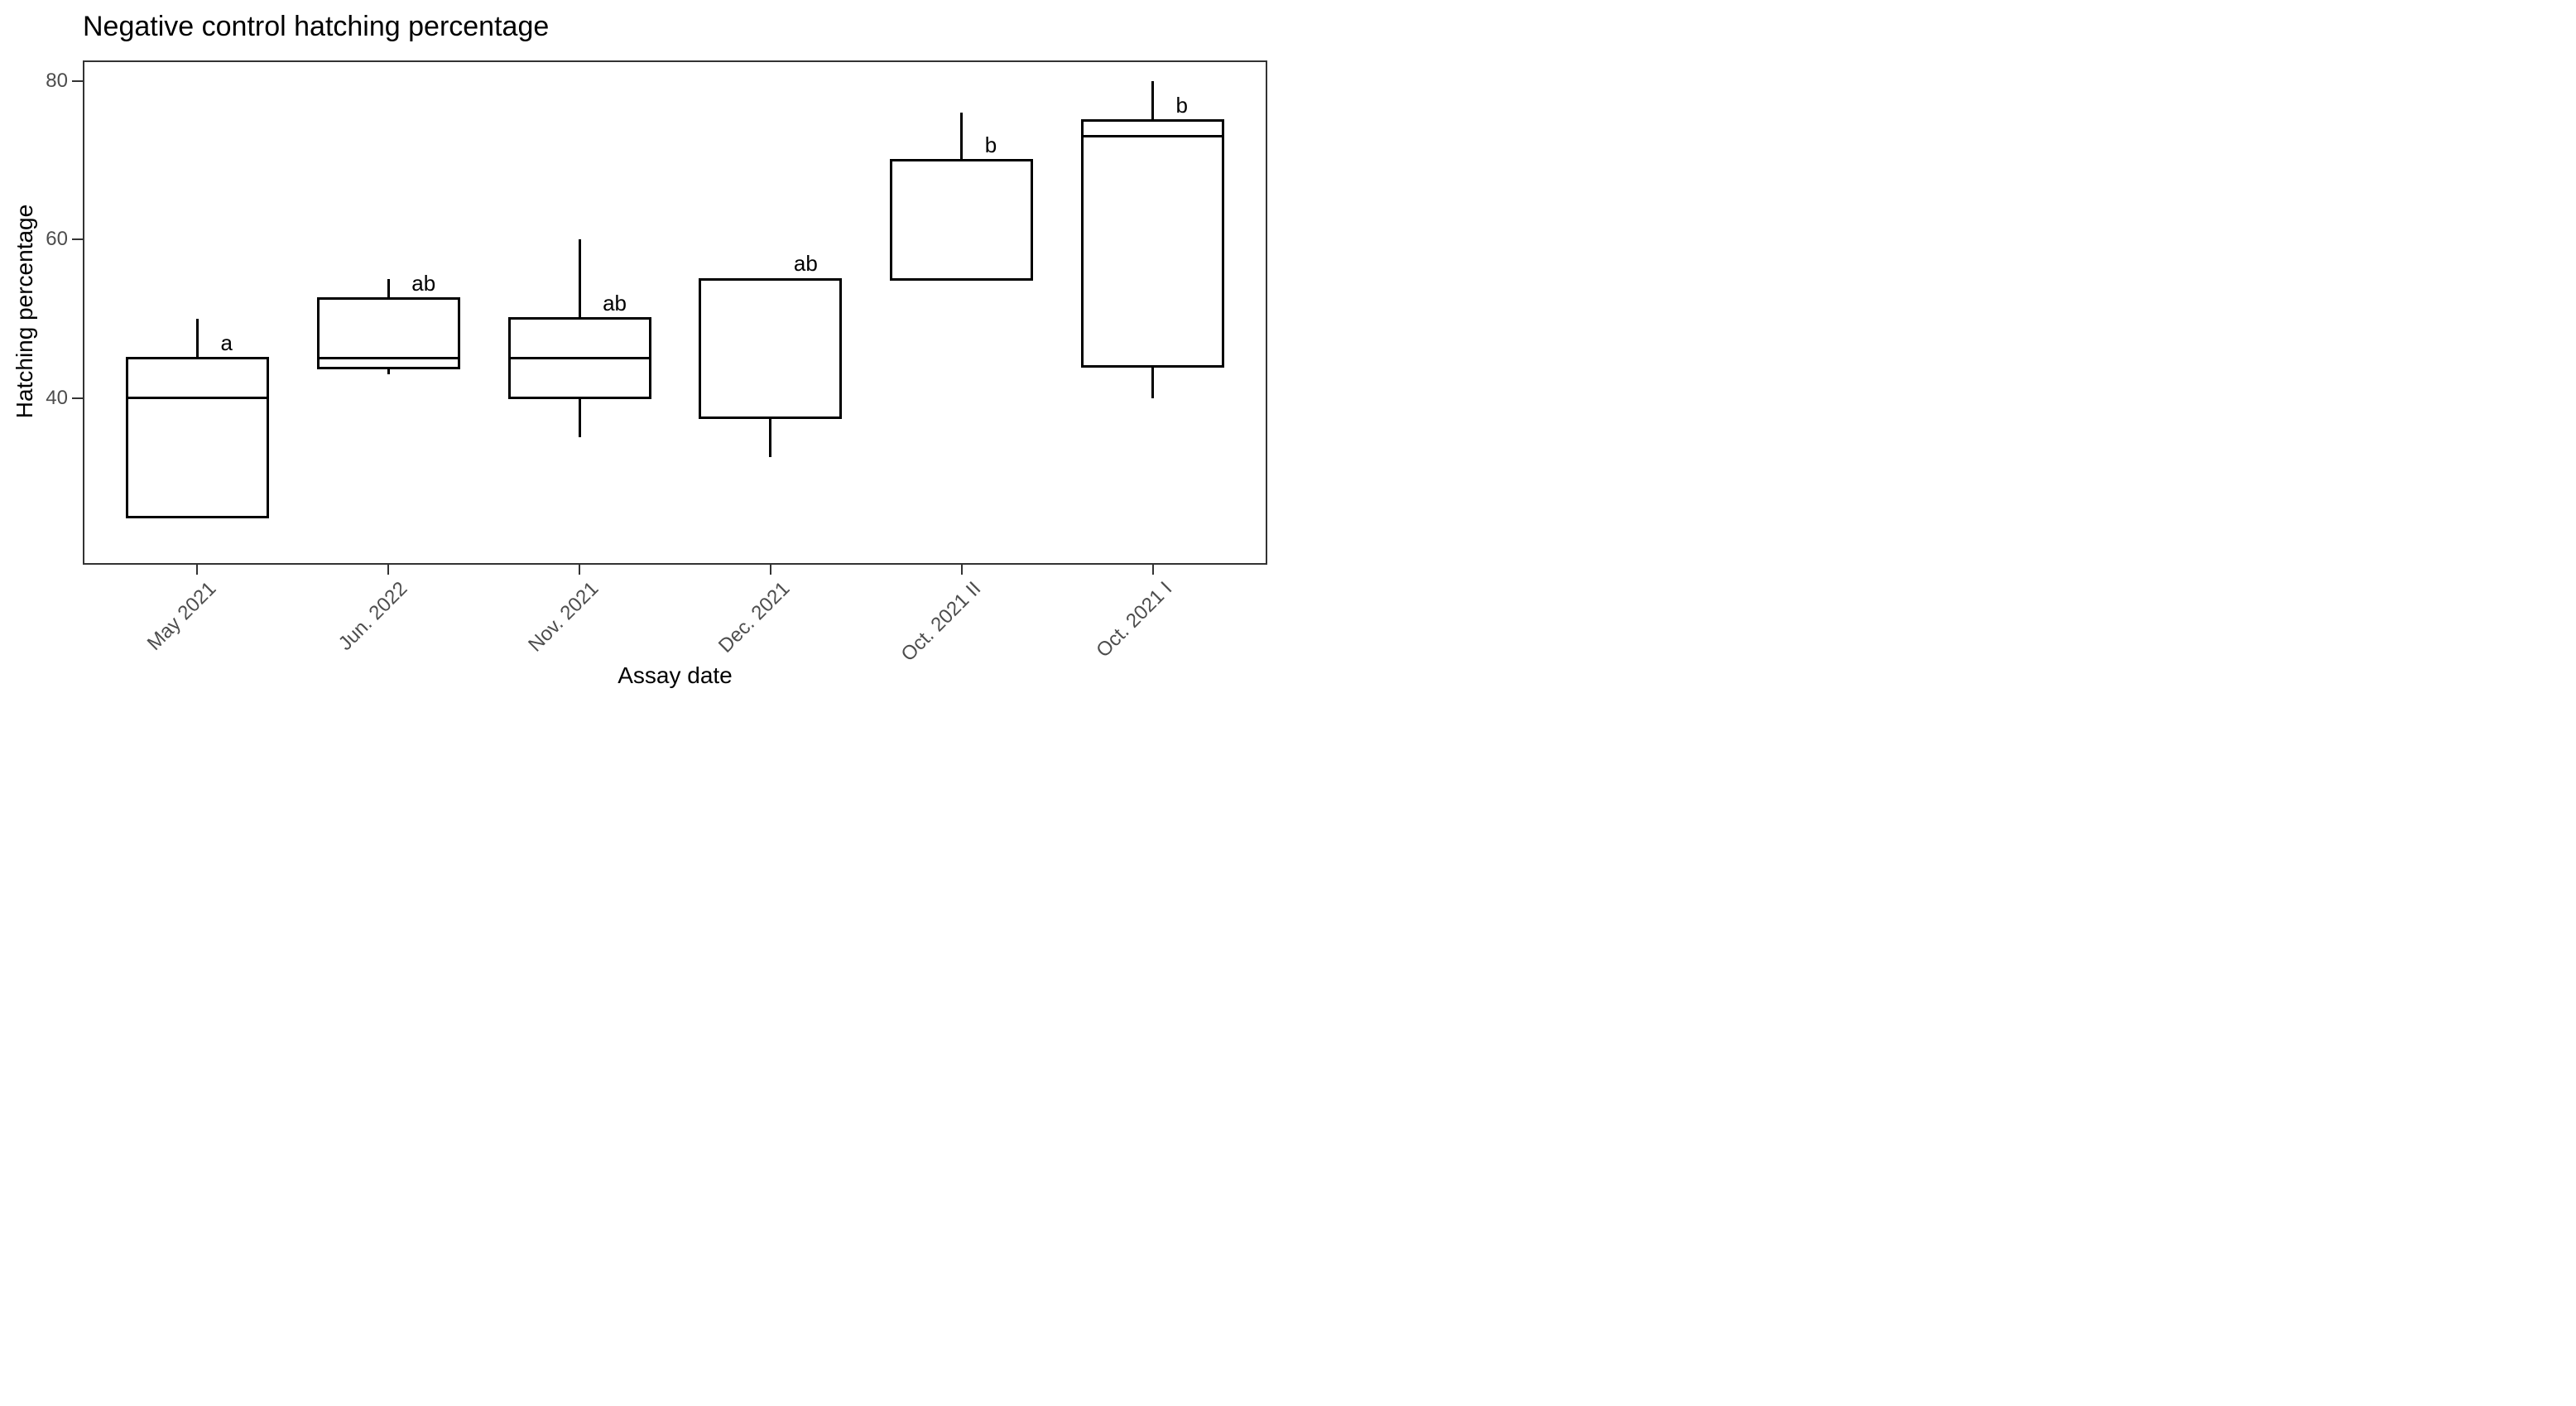  Describe the element at coordinates (316, 27) in the screenshot. I see `plot-title: Negative control hatching percentage` at that location.